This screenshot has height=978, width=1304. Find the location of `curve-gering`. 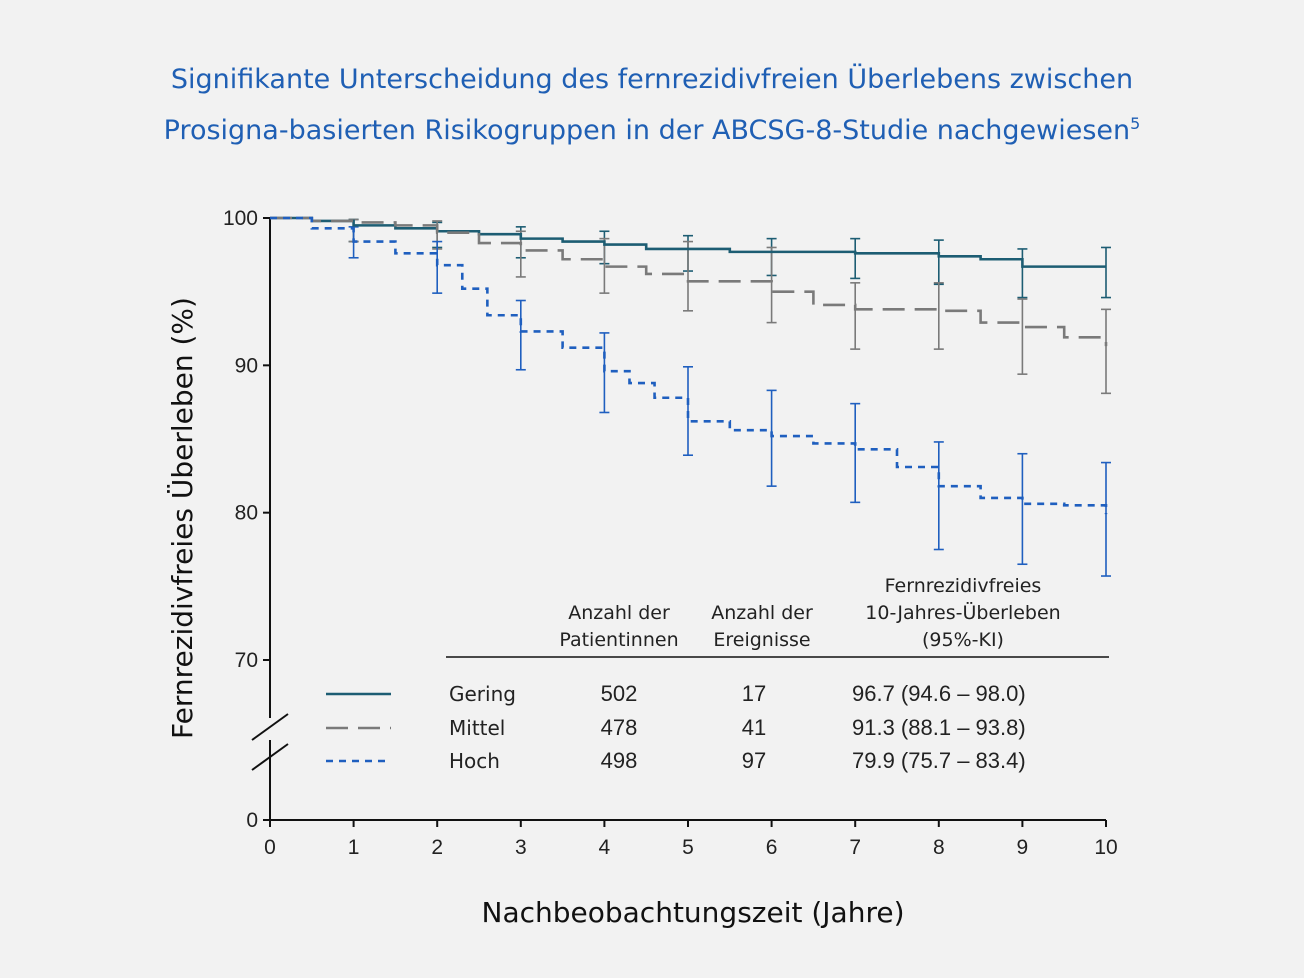

curve-gering is located at coordinates (688, 242).